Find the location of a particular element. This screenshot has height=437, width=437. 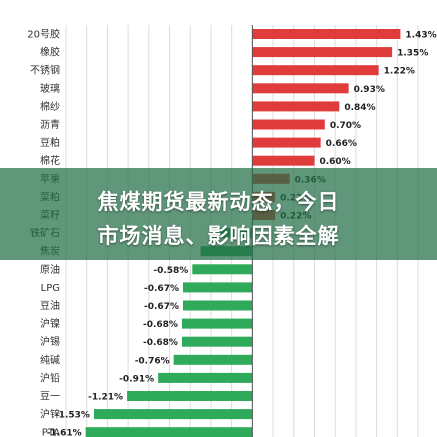

category-label: 沪镍 is located at coordinates (50, 323).